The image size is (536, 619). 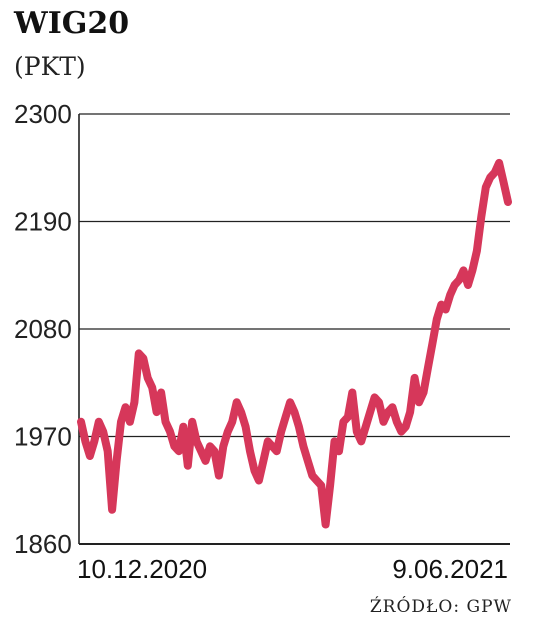 I want to click on y-tick-label-2080: 2080, so click(x=43, y=329).